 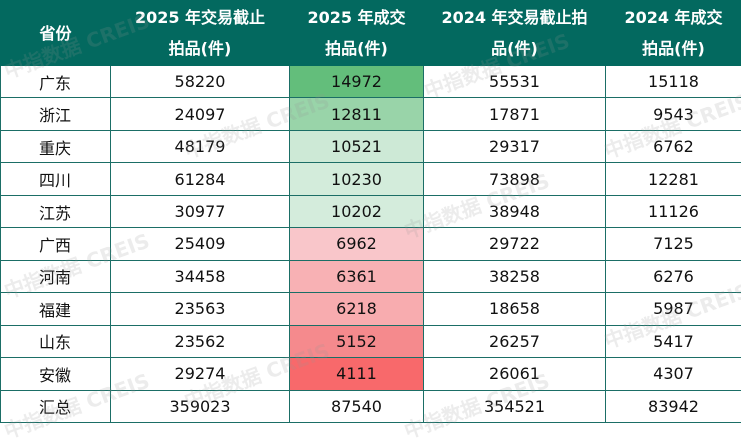 I want to click on value-cell: 15118, so click(x=673, y=82).